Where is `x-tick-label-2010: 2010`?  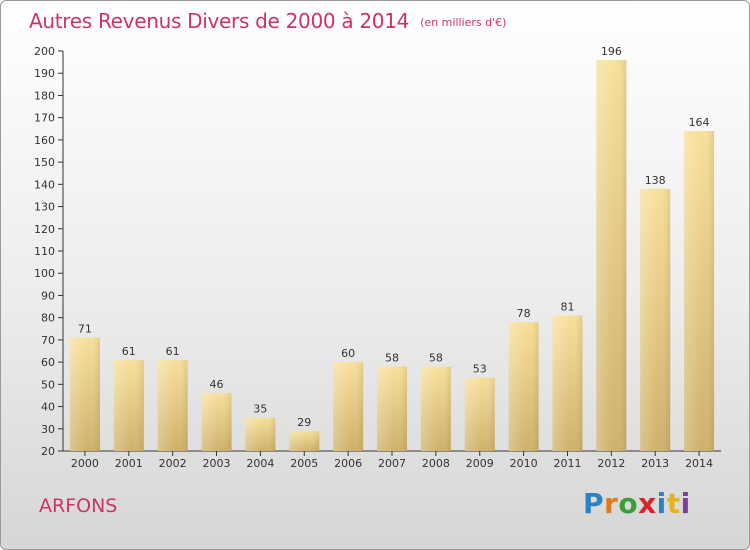 x-tick-label-2010: 2010 is located at coordinates (524, 463).